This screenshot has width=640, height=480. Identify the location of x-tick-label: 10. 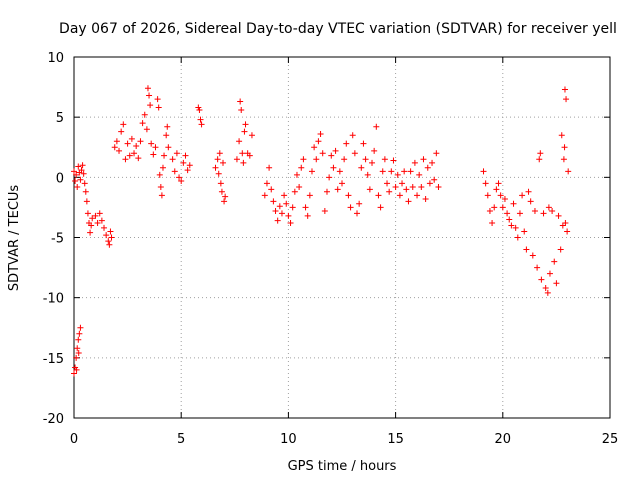
(288, 439).